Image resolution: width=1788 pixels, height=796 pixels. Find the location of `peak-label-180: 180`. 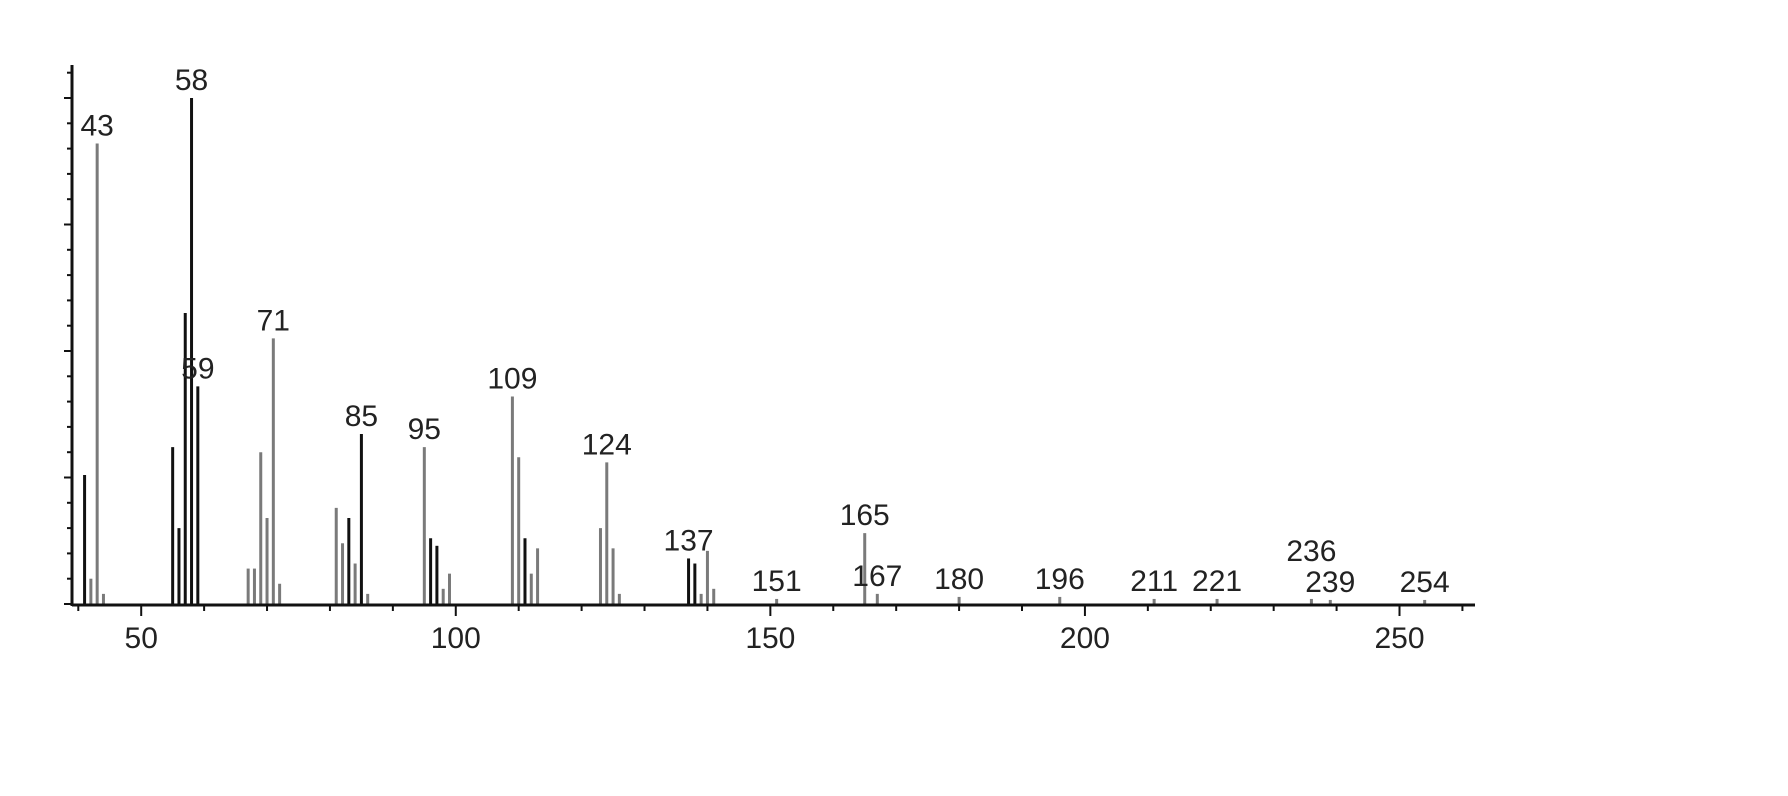

peak-label-180: 180 is located at coordinates (959, 579).